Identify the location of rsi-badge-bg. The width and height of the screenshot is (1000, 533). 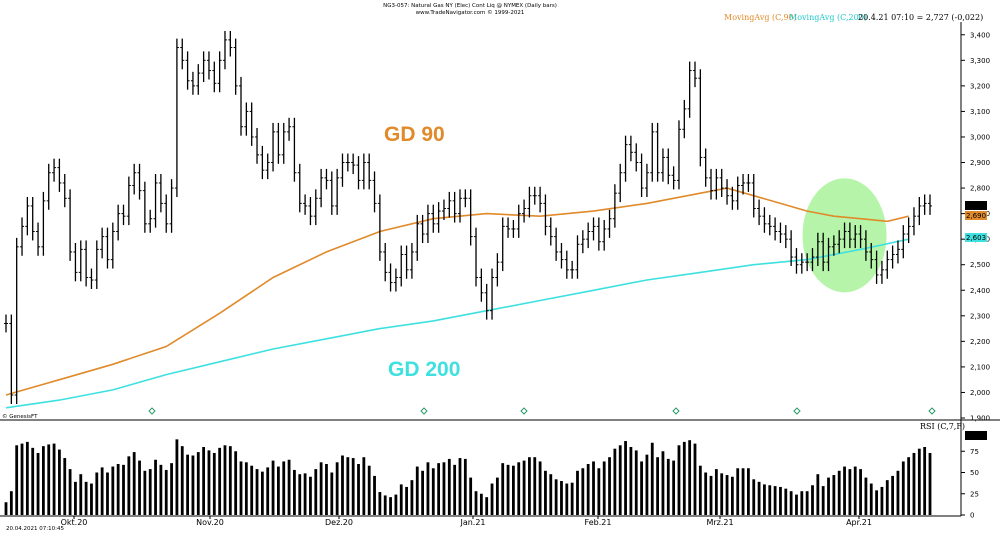
(976, 435).